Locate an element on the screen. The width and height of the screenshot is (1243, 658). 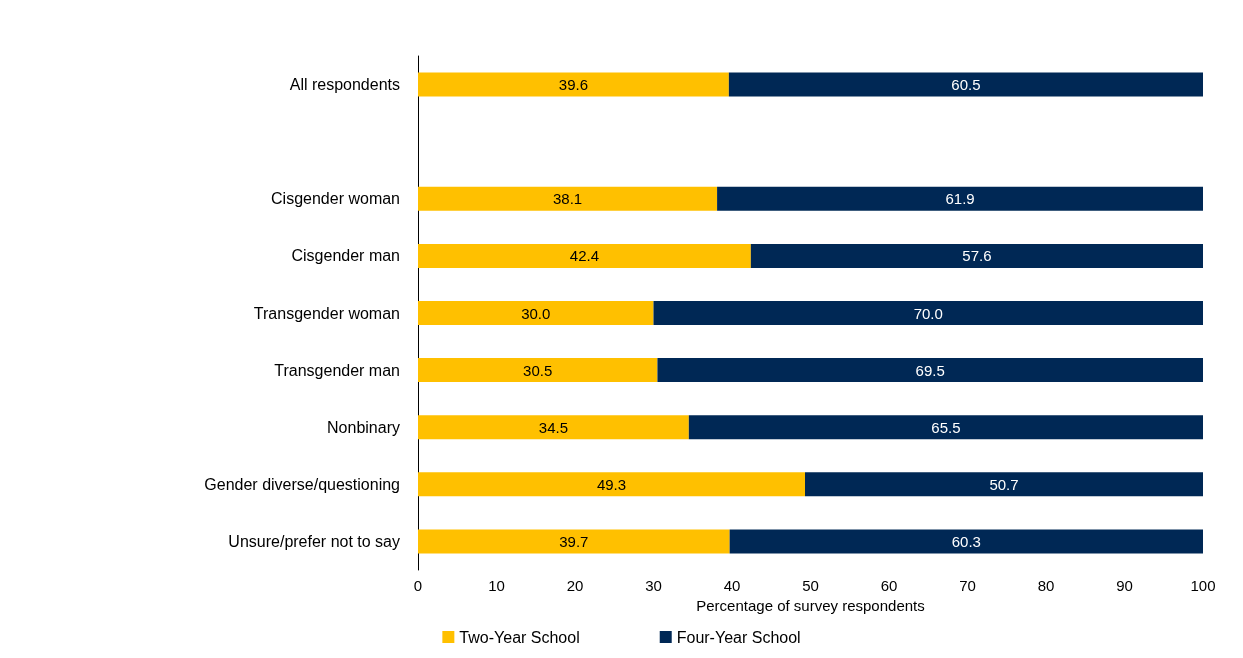
data-label: 70.0 is located at coordinates (928, 313).